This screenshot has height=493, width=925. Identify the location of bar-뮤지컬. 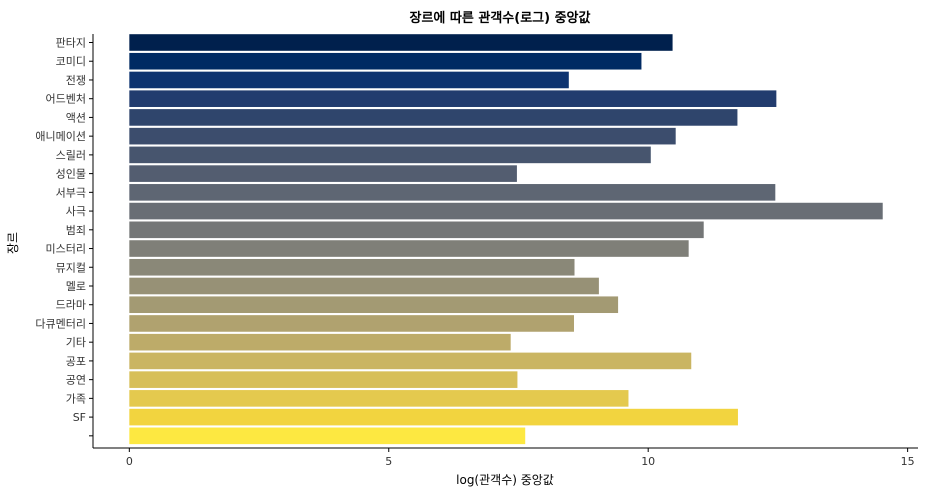
(352, 267).